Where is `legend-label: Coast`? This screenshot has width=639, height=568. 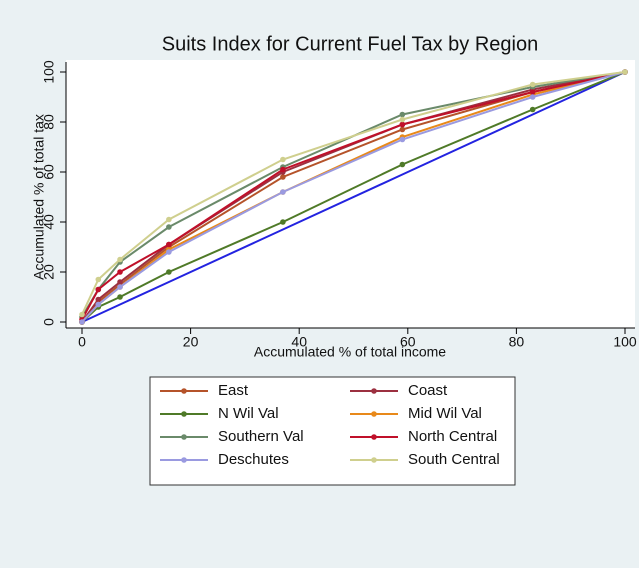
legend-label: Coast is located at coordinates (428, 390).